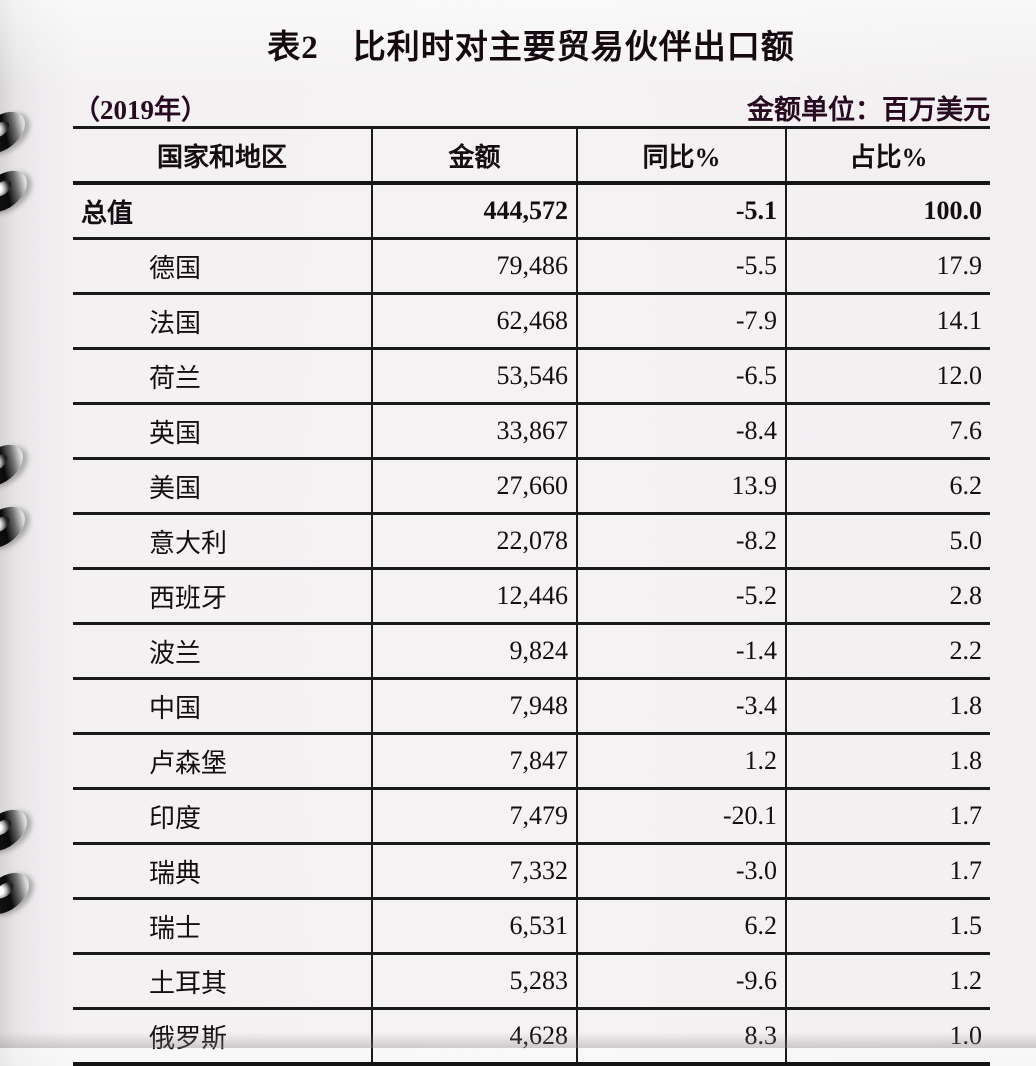  Describe the element at coordinates (887, 211) in the screenshot. I see `share-cell: 100.0` at that location.